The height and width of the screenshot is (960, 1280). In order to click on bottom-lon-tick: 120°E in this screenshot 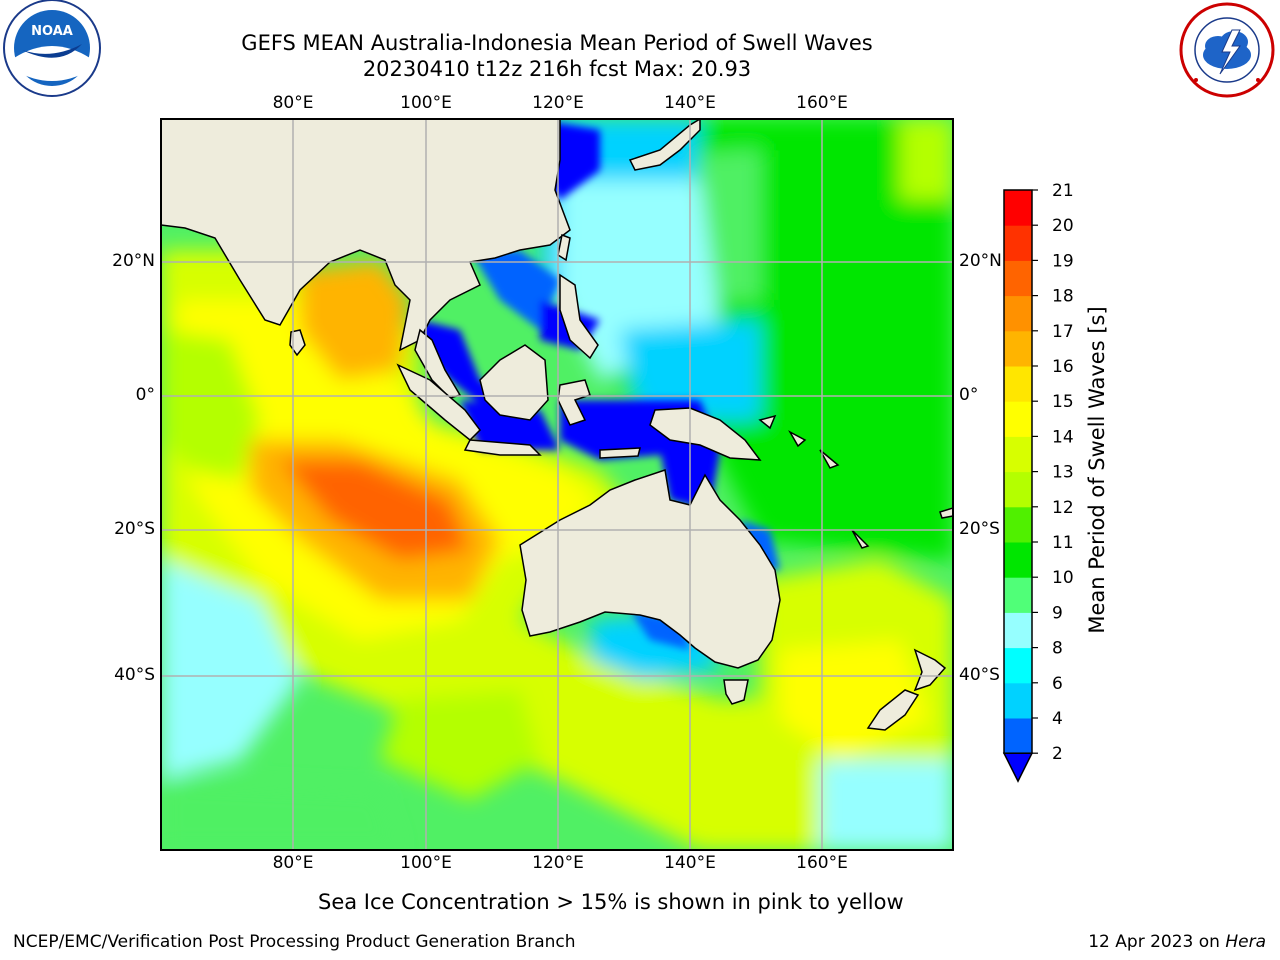, I will do `click(558, 863)`.